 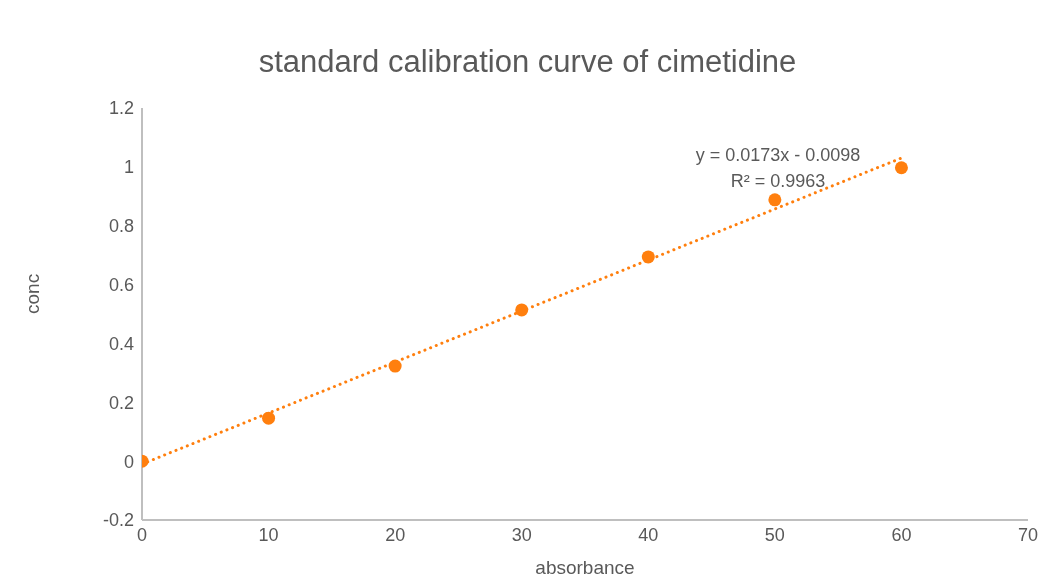 What do you see at coordinates (778, 155) in the screenshot?
I see `annotation: y = 0.0173x - 0.0098` at bounding box center [778, 155].